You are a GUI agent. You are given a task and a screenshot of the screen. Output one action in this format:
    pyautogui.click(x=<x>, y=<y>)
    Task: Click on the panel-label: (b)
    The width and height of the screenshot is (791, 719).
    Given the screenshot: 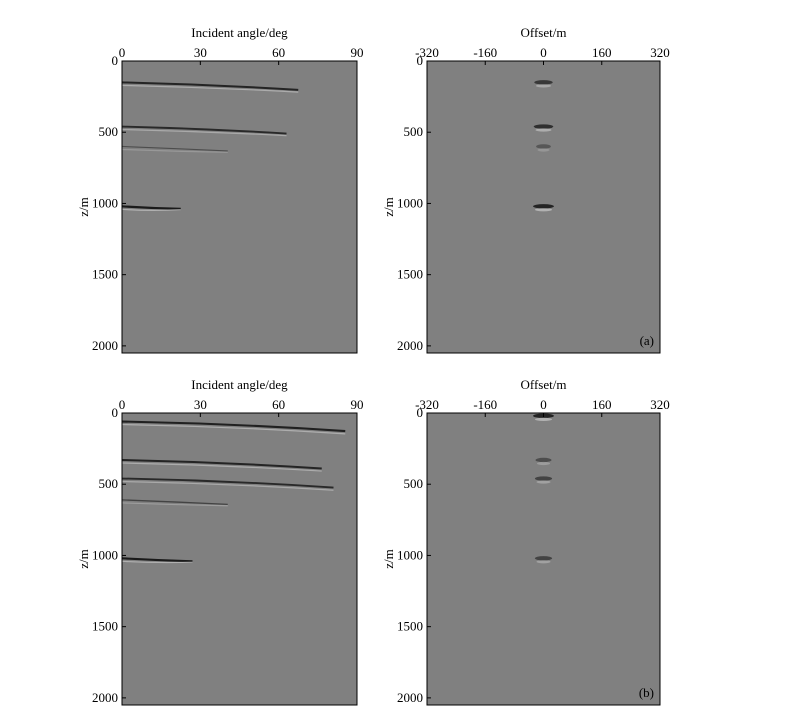 What is the action you would take?
    pyautogui.click(x=646, y=692)
    